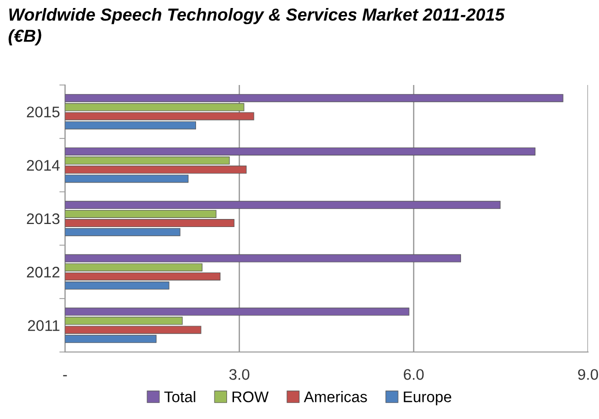 This screenshot has height=419, width=599. What do you see at coordinates (335, 396) in the screenshot?
I see `legend-label: Americas` at bounding box center [335, 396].